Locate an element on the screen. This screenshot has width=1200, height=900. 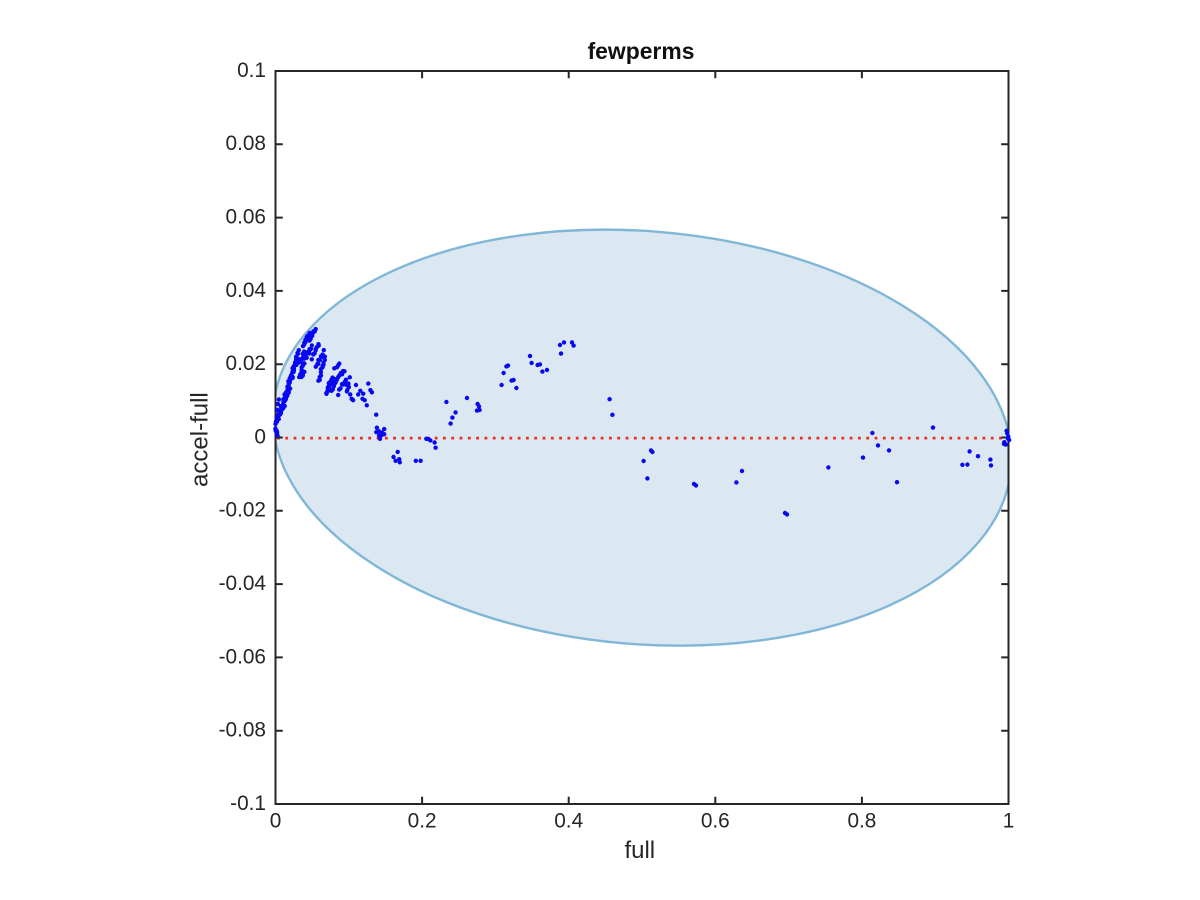
svg-text: full is located at coordinates (639, 850).